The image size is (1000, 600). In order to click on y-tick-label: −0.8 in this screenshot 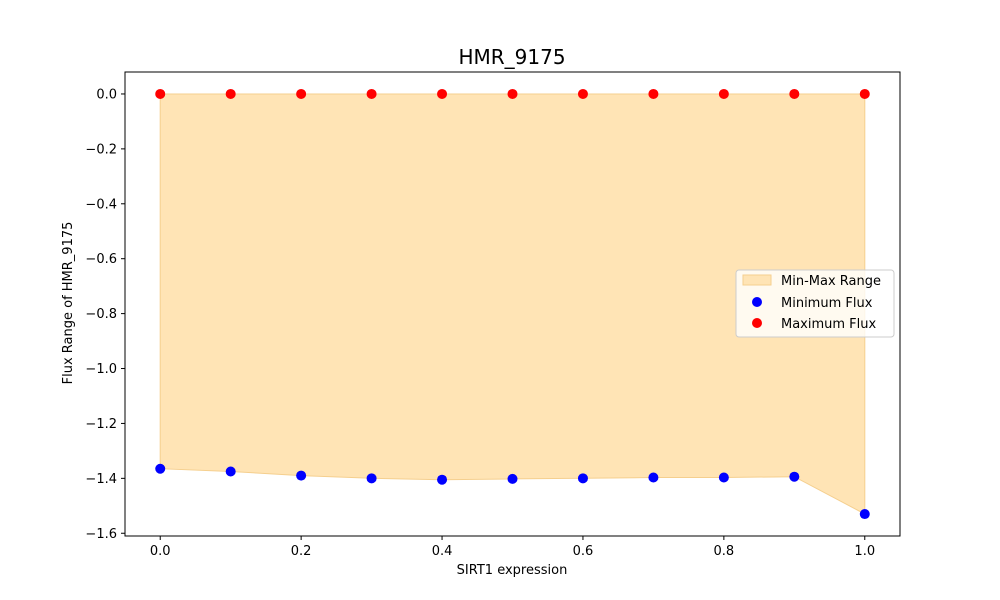, I will do `click(101, 314)`.